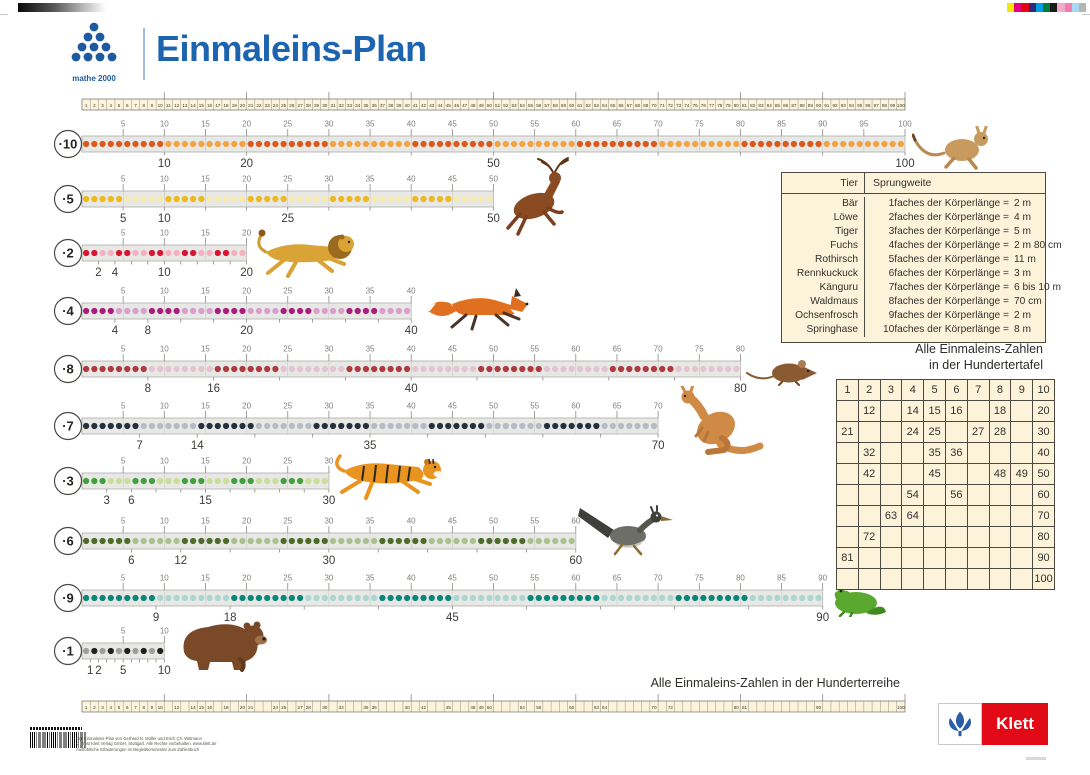 Image resolution: width=1090 pixels, height=775 pixels. I want to click on svg-text: 98, so click(885, 105).